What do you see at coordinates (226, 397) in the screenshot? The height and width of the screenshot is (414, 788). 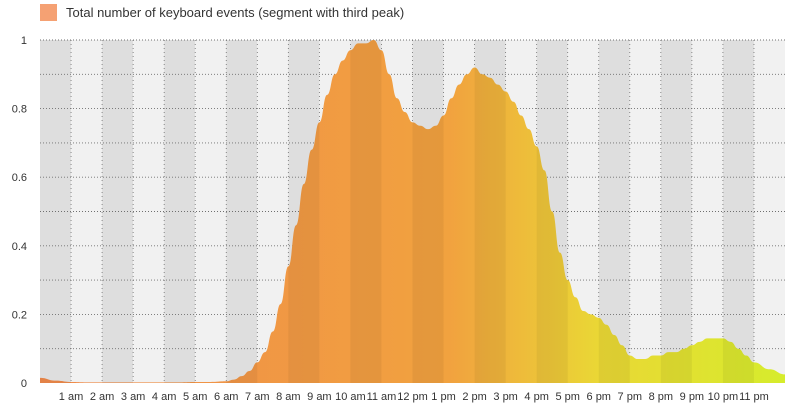 I see `x-tick-label: 6 am` at bounding box center [226, 397].